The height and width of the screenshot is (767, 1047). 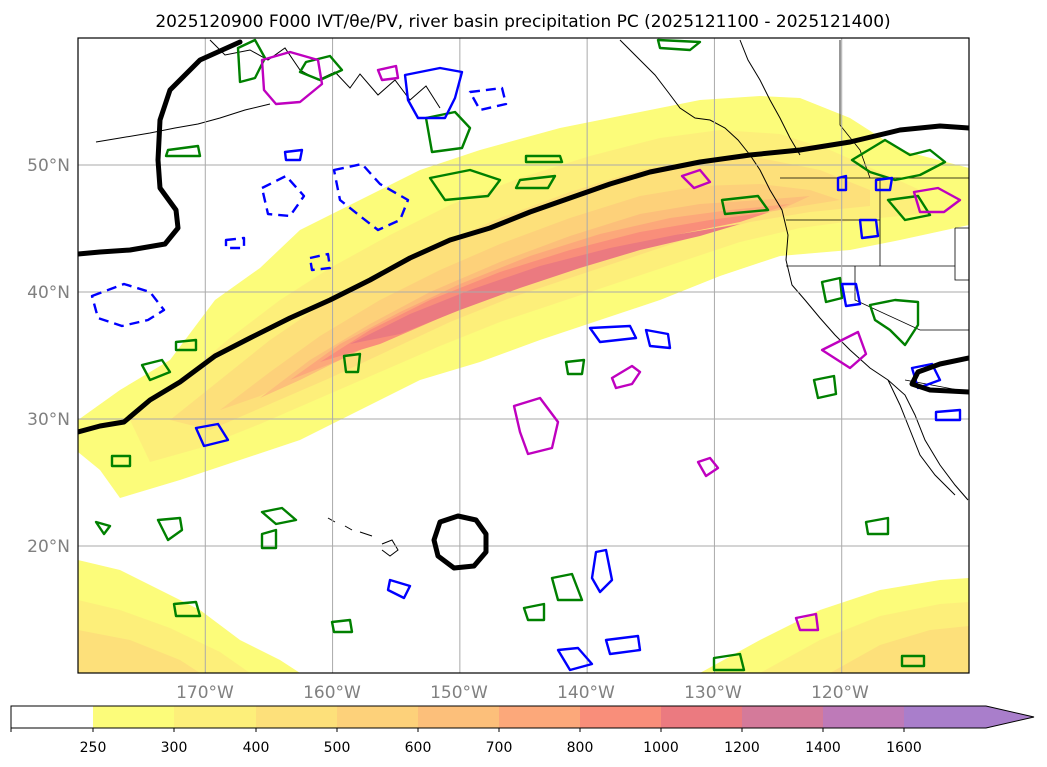 What do you see at coordinates (174, 748) in the screenshot?
I see `colorbar-label: 300` at bounding box center [174, 748].